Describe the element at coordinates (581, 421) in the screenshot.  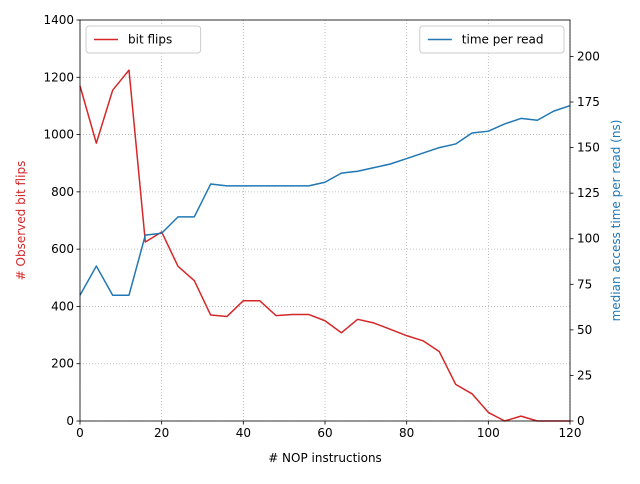
I see `y-right-tick-label: 0` at that location.